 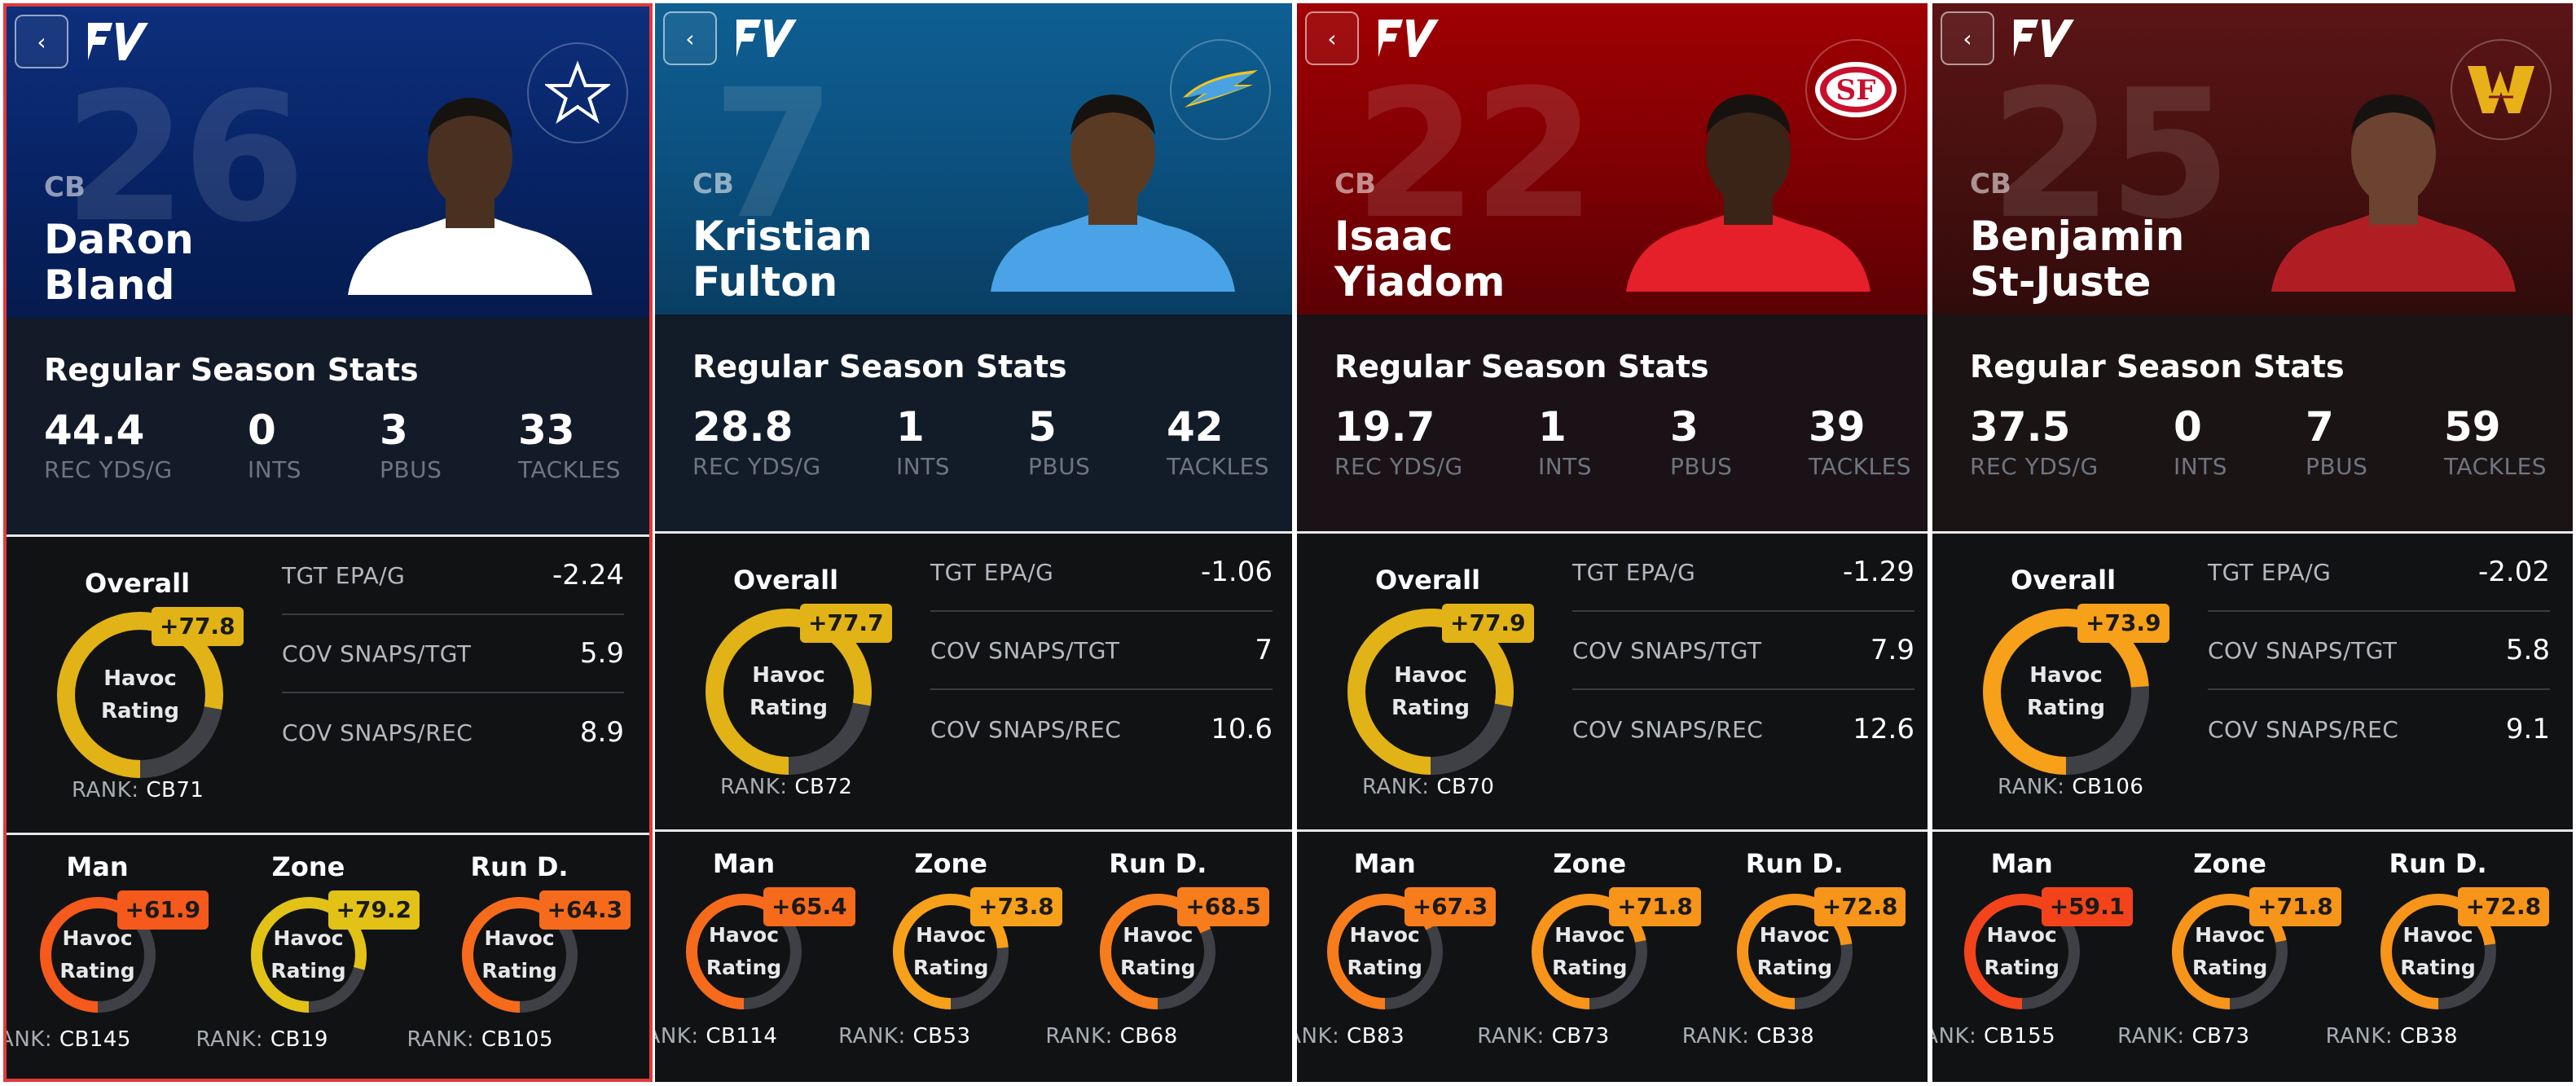 What do you see at coordinates (2252, 158) in the screenshot?
I see `player-header: 25 ‹ CB Benjamin St-Juste` at bounding box center [2252, 158].